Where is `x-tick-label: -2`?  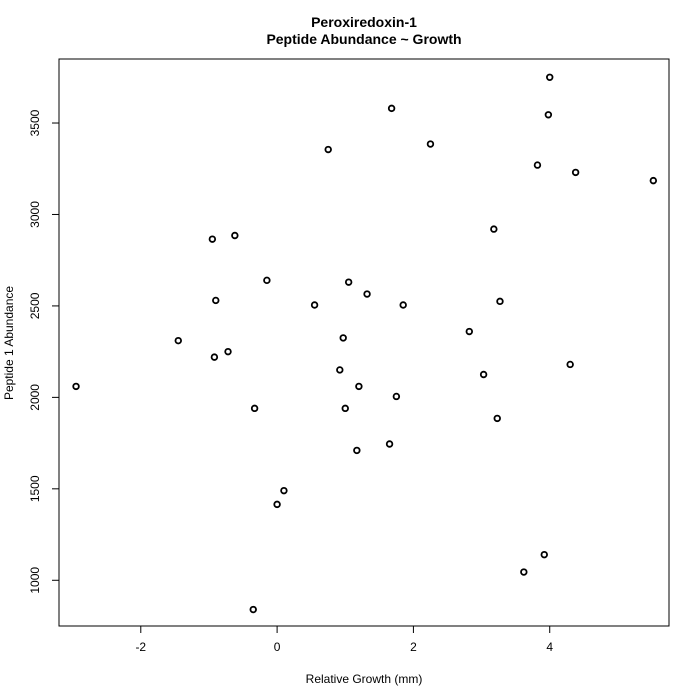 x-tick-label: -2 is located at coordinates (140, 647).